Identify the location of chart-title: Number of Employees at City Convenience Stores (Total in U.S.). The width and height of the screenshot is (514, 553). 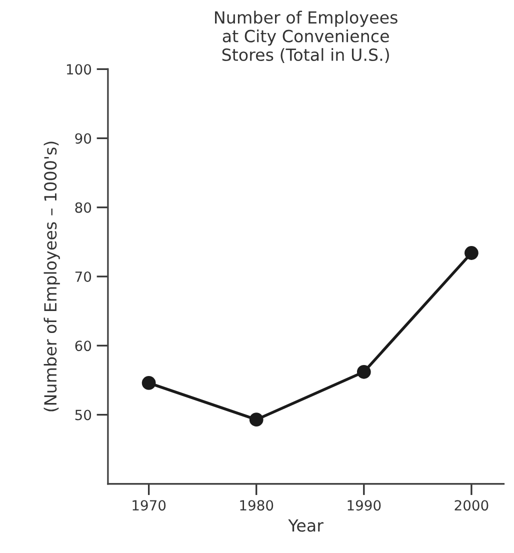
(306, 36).